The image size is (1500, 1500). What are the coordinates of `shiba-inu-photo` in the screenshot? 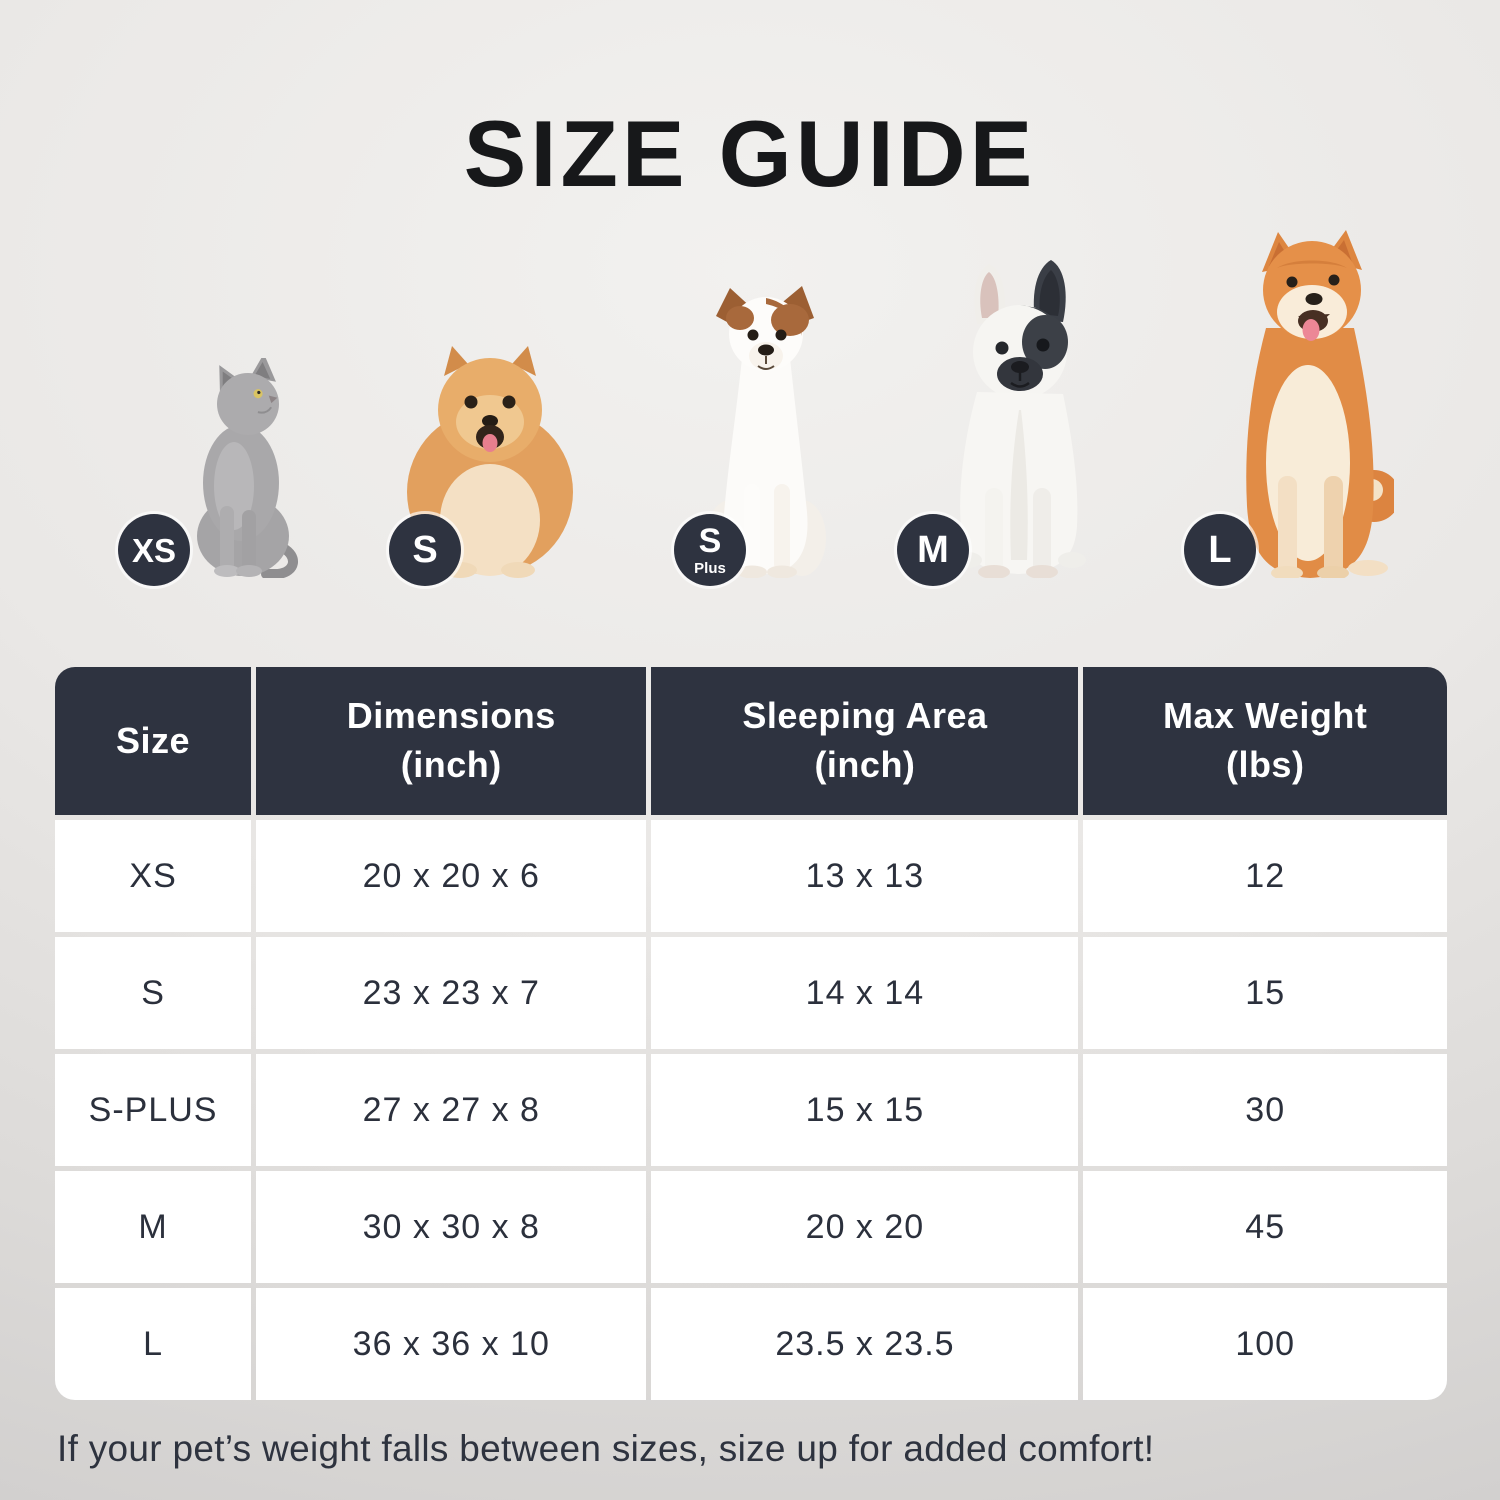 It's located at (1308, 403).